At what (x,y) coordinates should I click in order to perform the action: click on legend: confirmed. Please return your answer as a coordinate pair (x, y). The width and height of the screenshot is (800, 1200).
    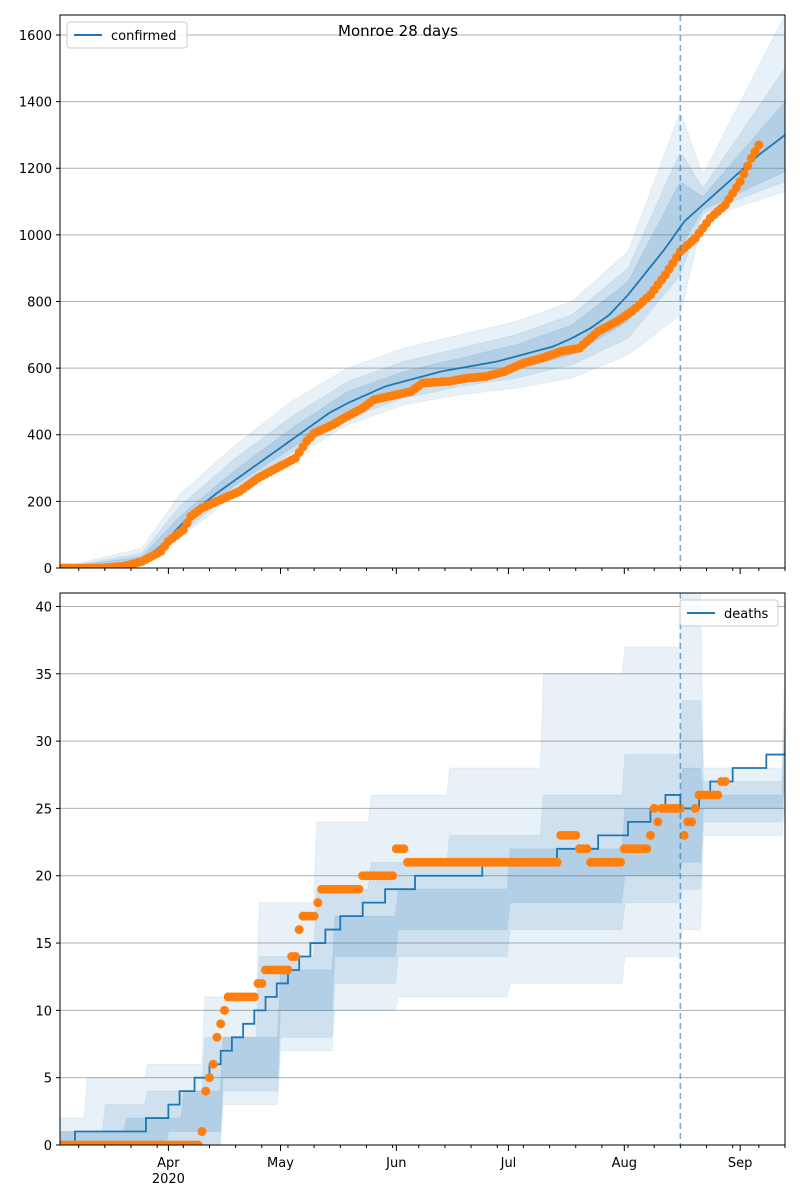
    Looking at the image, I should click on (127, 35).